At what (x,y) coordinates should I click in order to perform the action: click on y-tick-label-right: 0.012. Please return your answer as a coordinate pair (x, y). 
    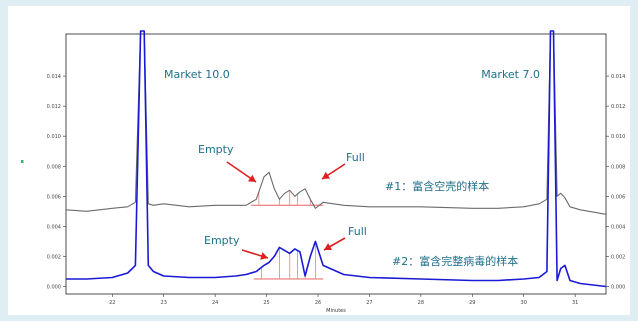
    Looking at the image, I should click on (618, 107).